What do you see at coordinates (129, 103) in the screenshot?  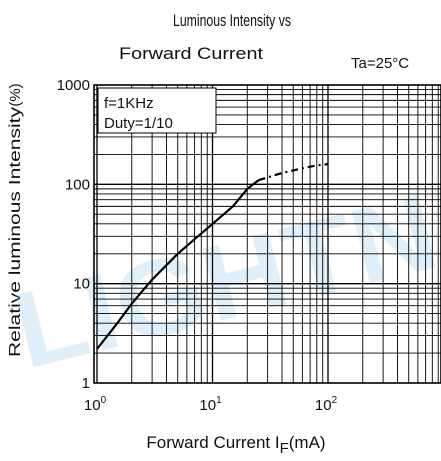 I see `annotation-frequency: f=1KHz` at bounding box center [129, 103].